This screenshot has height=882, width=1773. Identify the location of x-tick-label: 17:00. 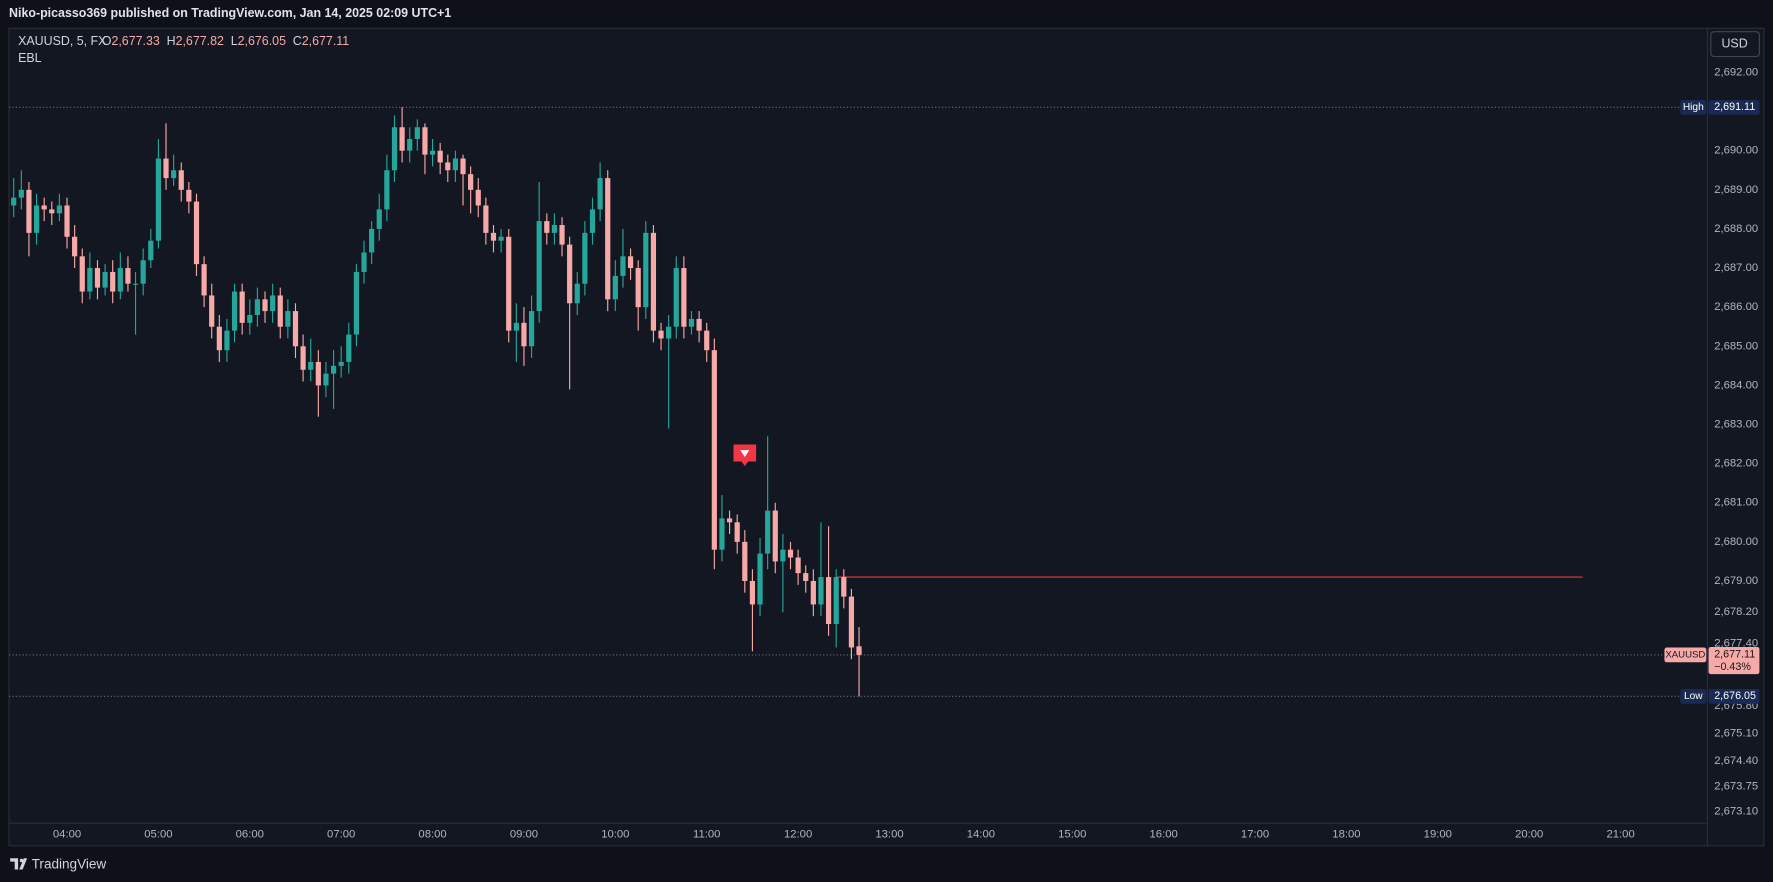
(1255, 834).